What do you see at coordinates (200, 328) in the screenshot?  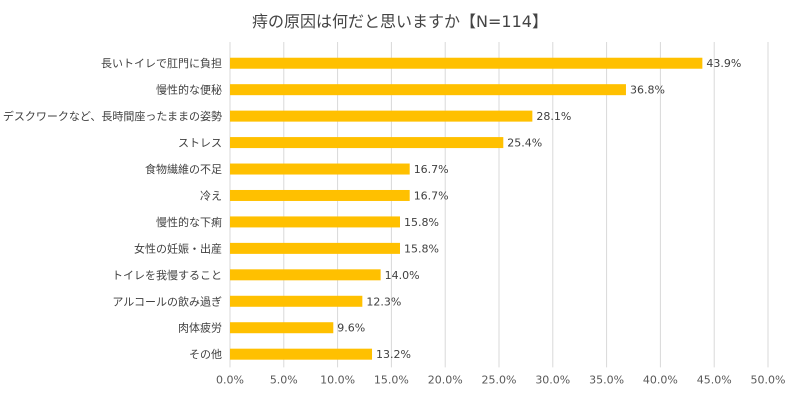 I see `category-label: 肉体疲労` at bounding box center [200, 328].